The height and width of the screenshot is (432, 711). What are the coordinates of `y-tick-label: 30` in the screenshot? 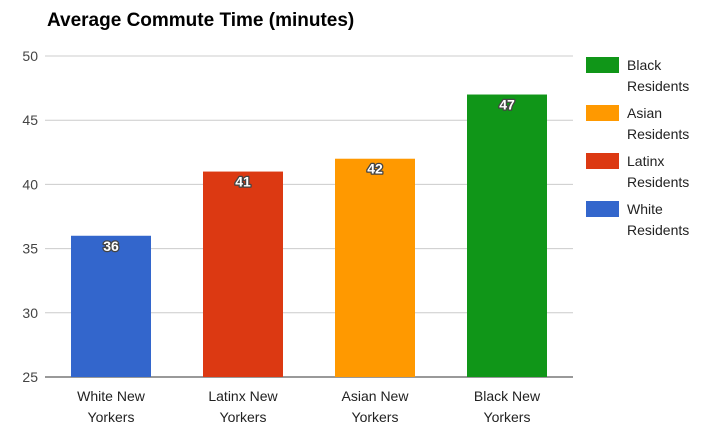 It's located at (30, 313).